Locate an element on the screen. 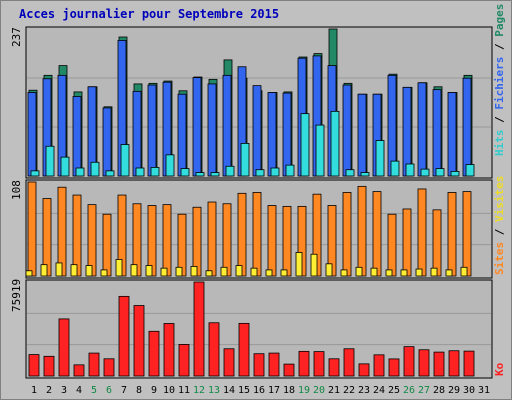 The height and width of the screenshot is (405, 512). x-label-day-11: 11 is located at coordinates (184, 390).